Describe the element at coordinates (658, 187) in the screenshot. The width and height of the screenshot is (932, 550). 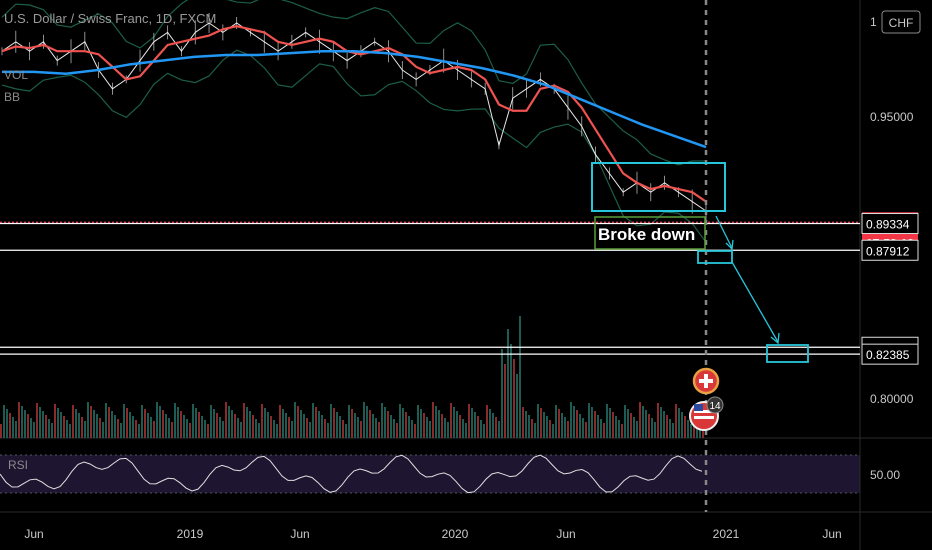
I see `range-rectangle` at that location.